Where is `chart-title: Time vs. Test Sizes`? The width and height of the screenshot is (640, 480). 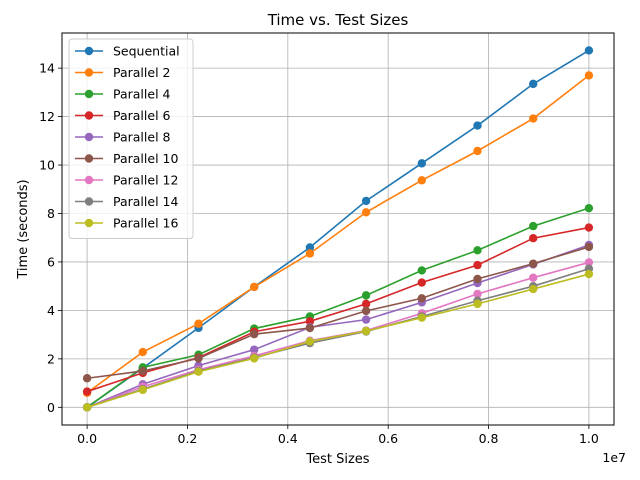
chart-title: Time vs. Test Sizes is located at coordinates (338, 20).